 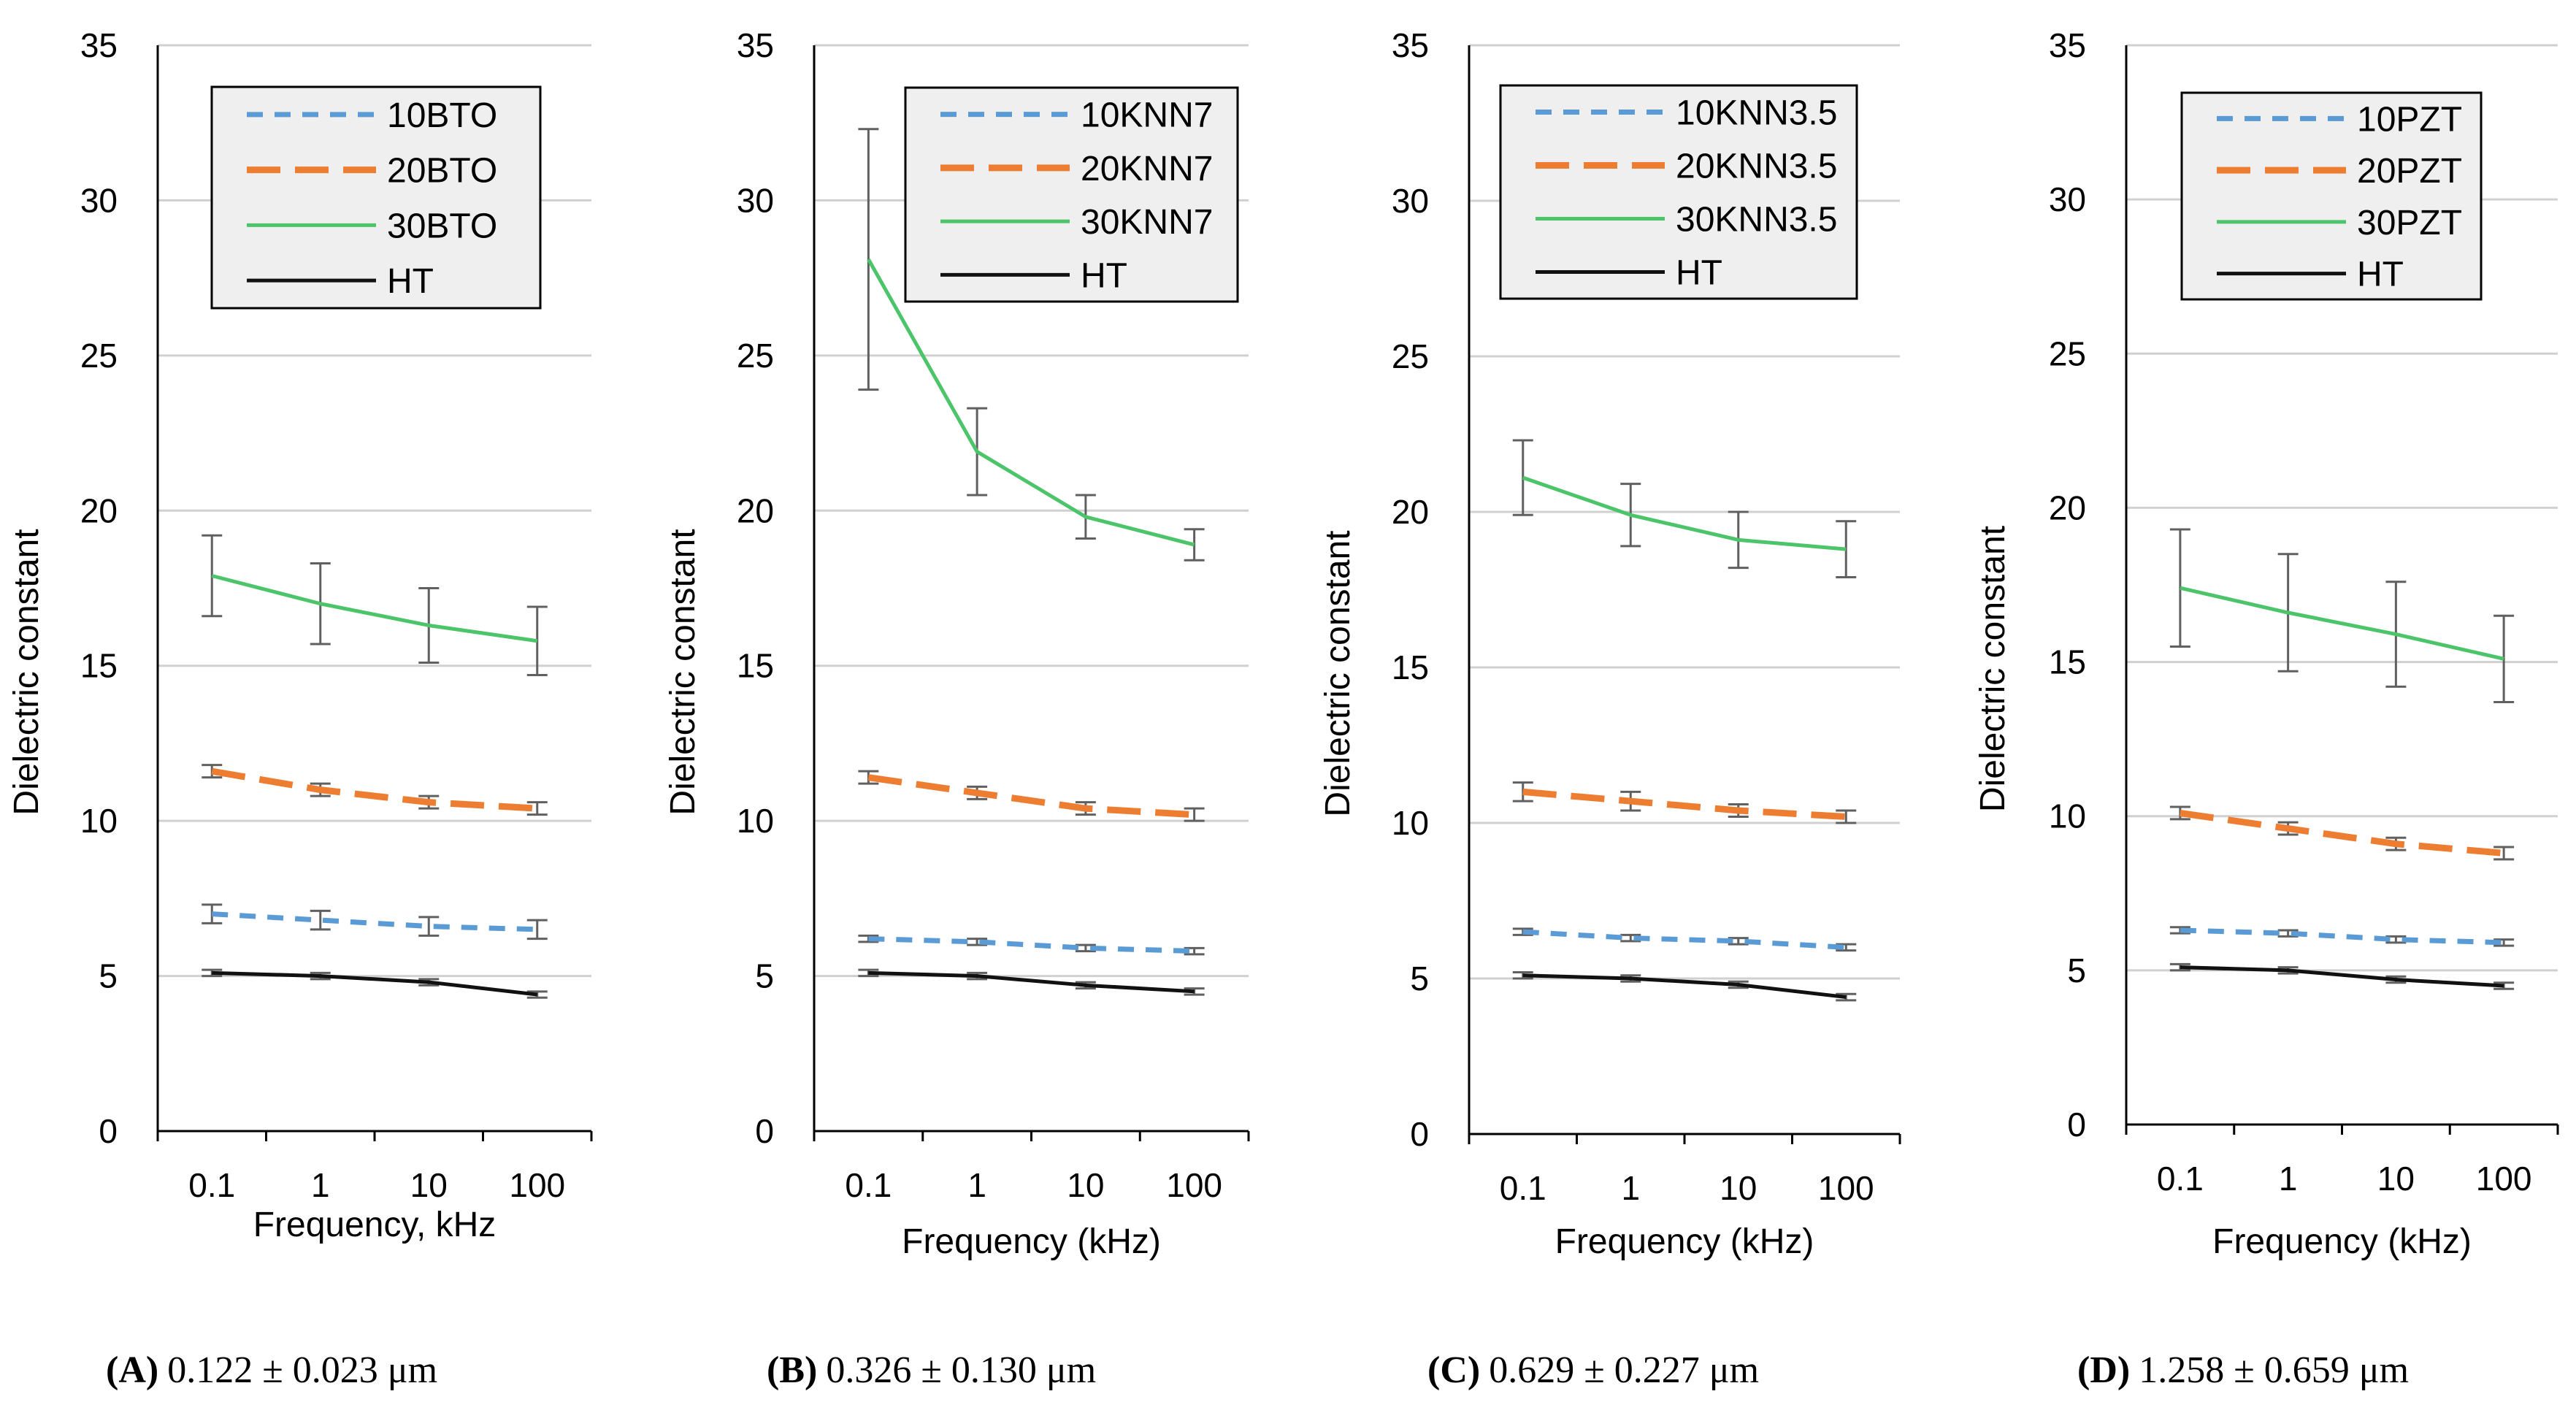 I want to click on caption-text: 0.326 ± 0.130 μm, so click(x=961, y=1370).